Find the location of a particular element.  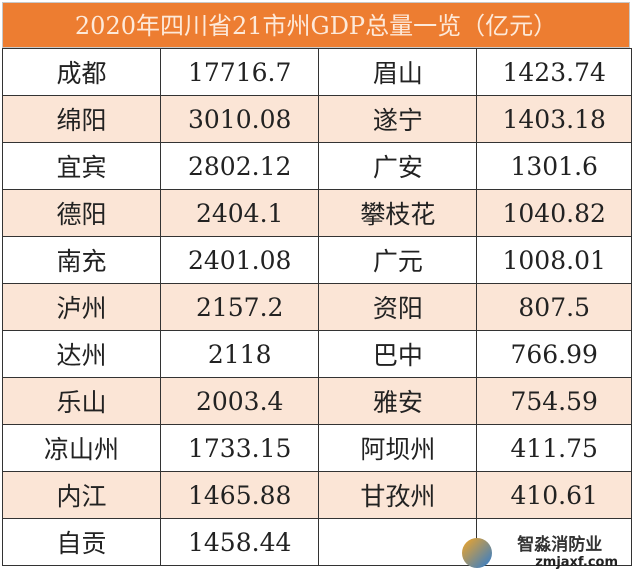

watermark: 智淼消防业 zmjaxf.com is located at coordinates (567, 550).